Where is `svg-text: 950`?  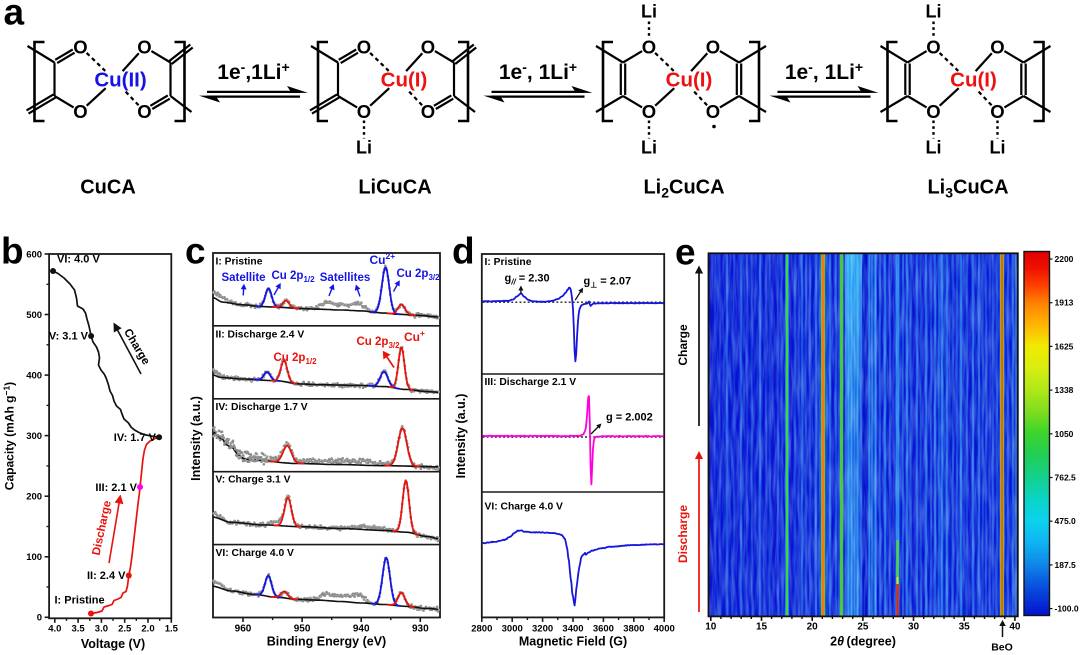
svg-text: 950 is located at coordinates (302, 629).